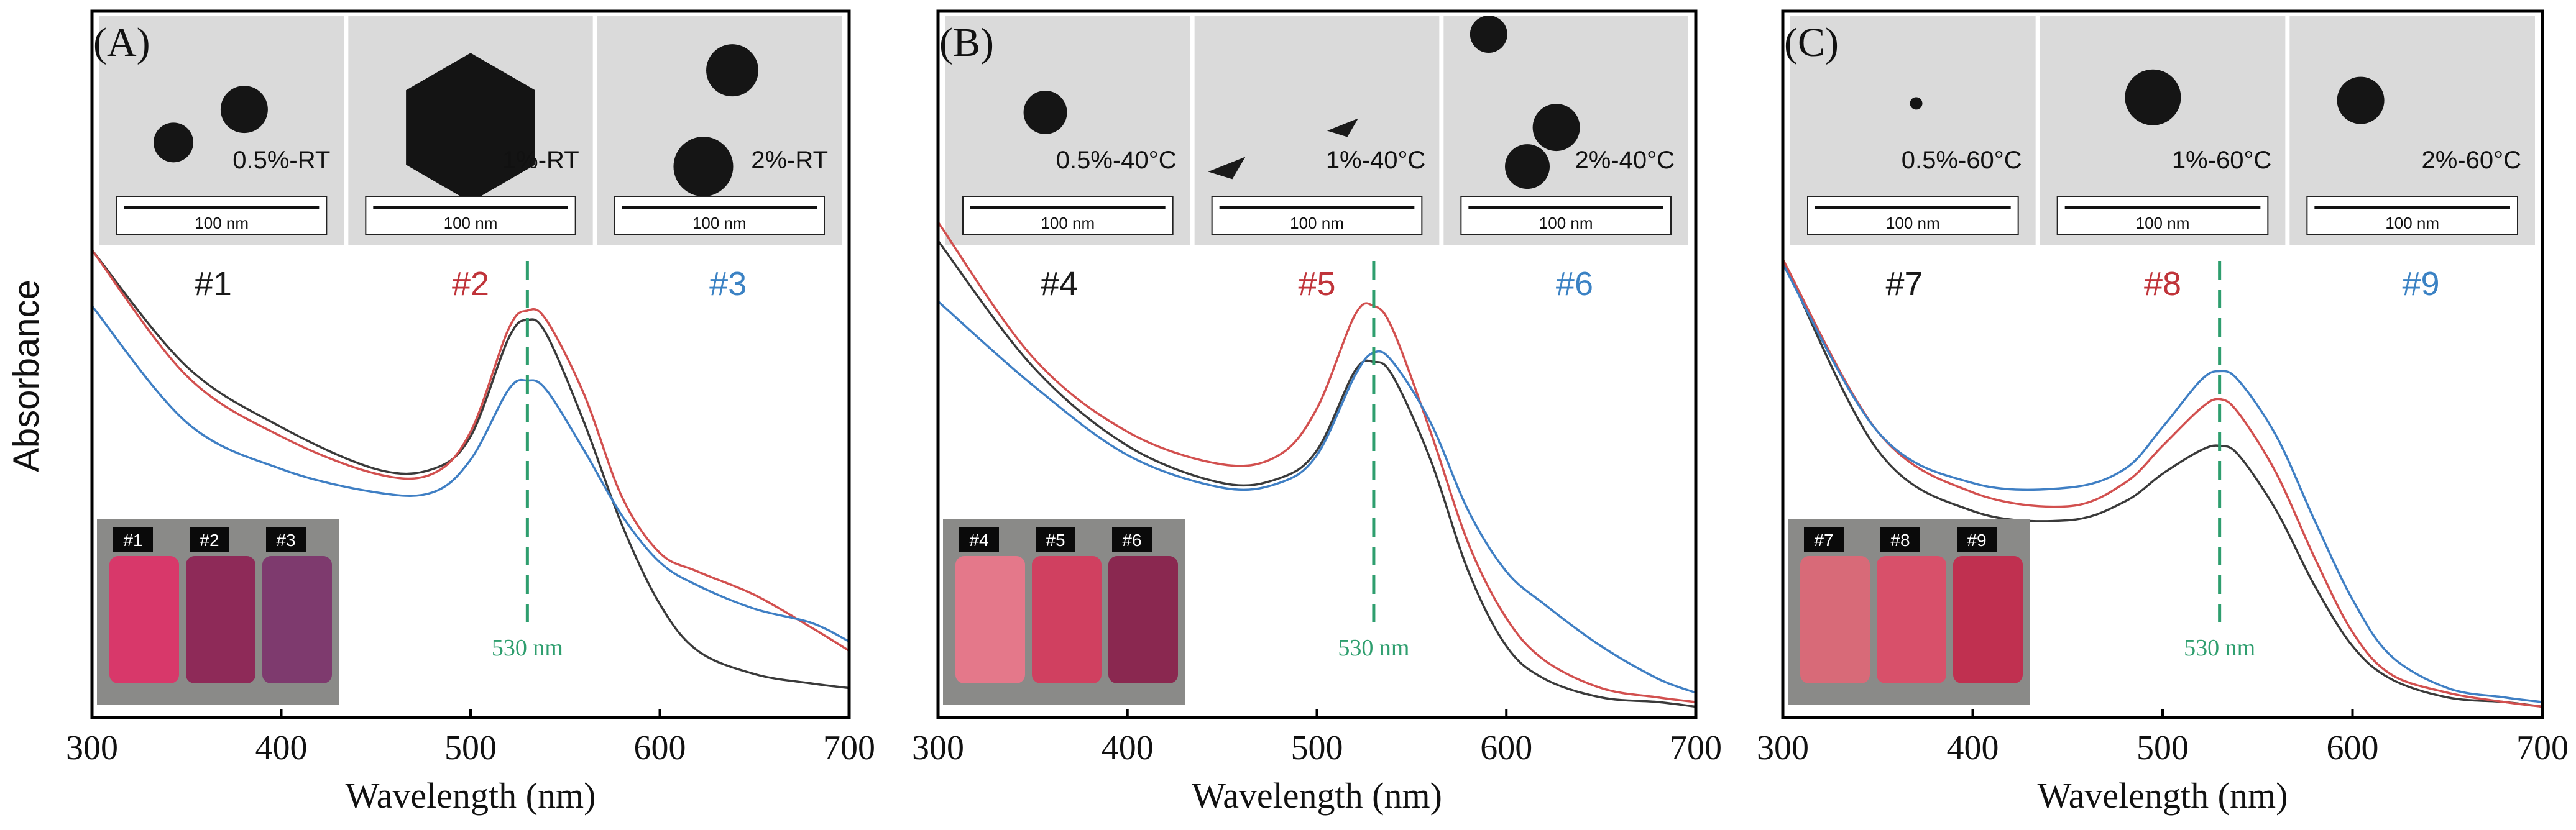 The image size is (2576, 830). Describe the element at coordinates (1913, 130) in the screenshot. I see `tem-image: 0.5%-60°C 100 nm` at that location.